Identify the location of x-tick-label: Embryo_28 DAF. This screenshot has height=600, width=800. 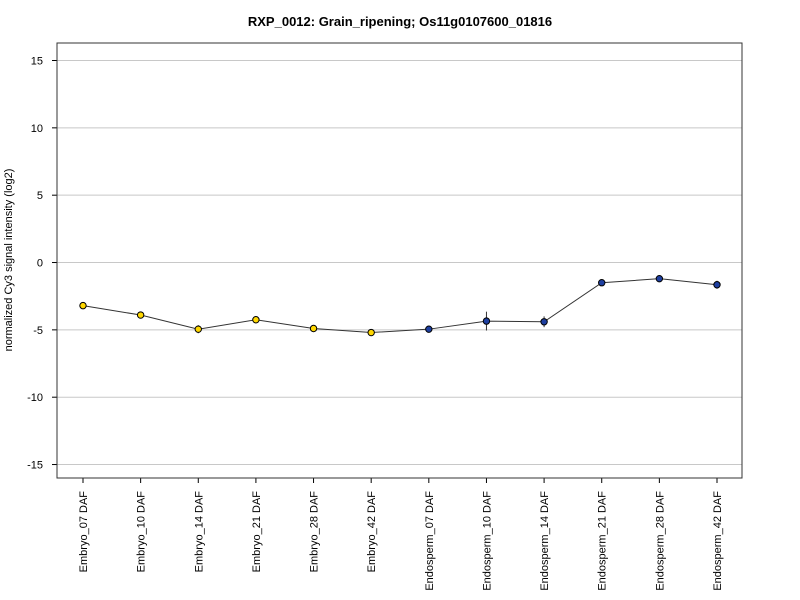
(315, 532).